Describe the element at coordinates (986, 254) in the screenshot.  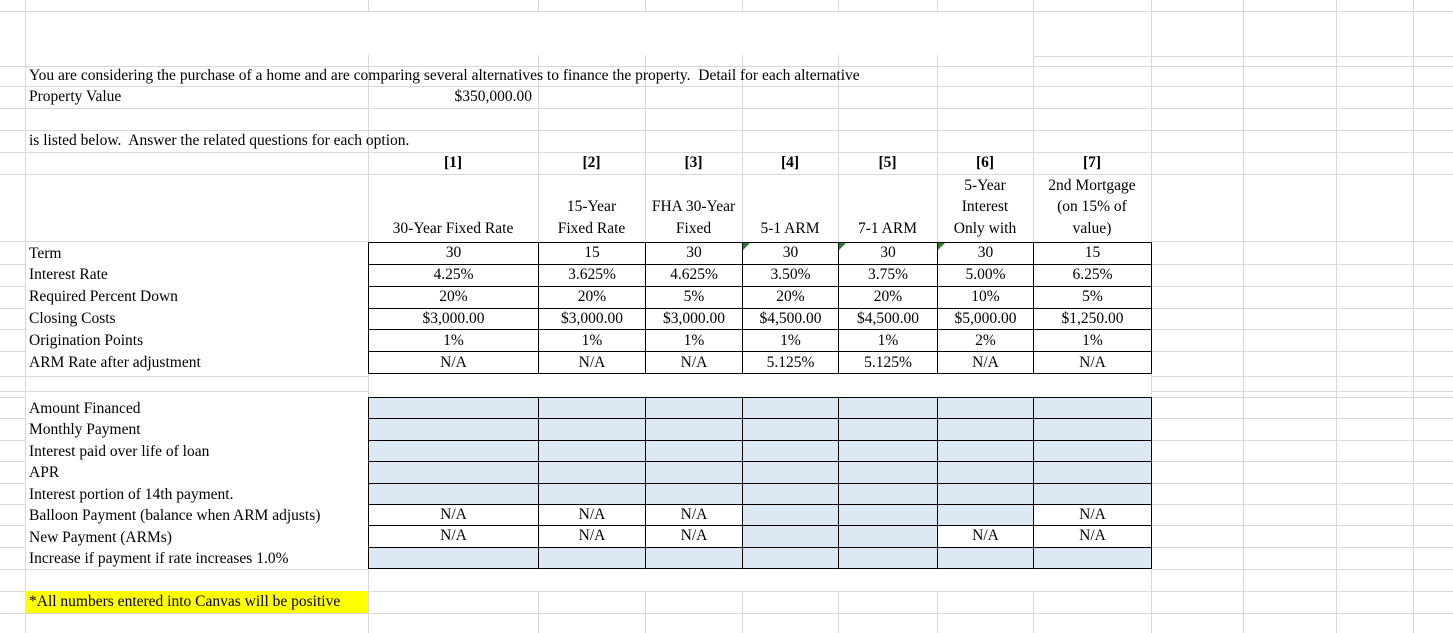
I see `spec-cell: 30` at that location.